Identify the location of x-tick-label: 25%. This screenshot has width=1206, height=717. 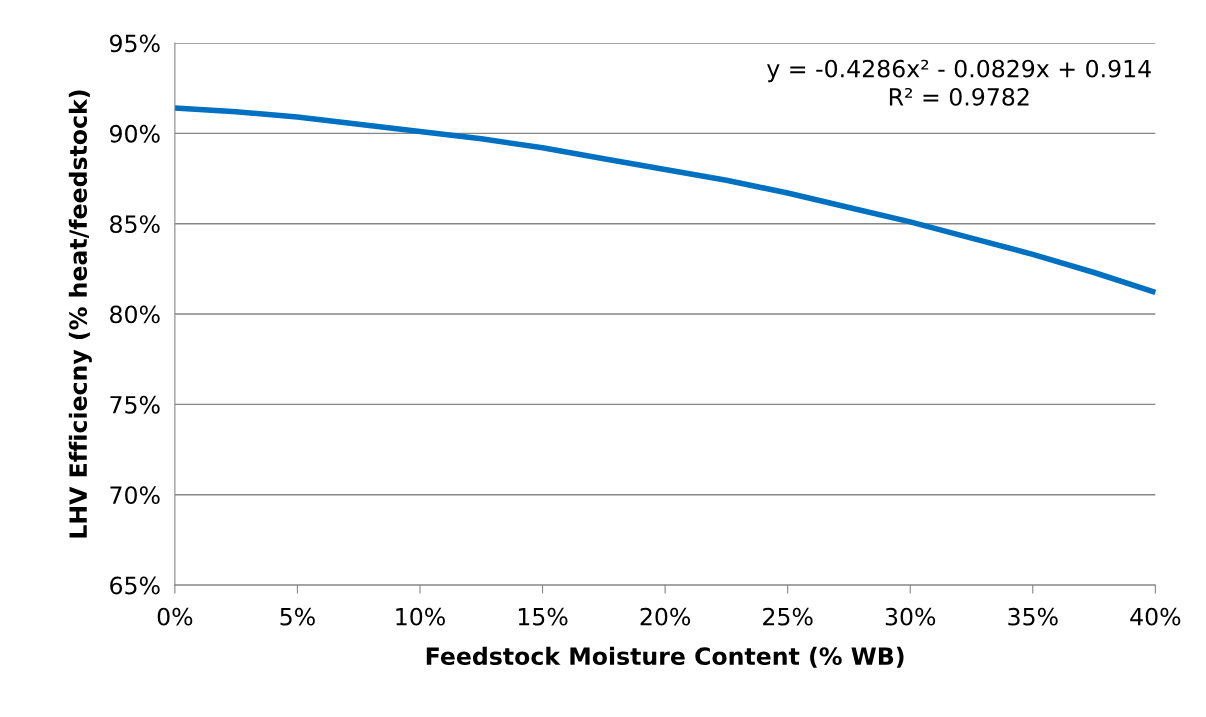
(788, 616).